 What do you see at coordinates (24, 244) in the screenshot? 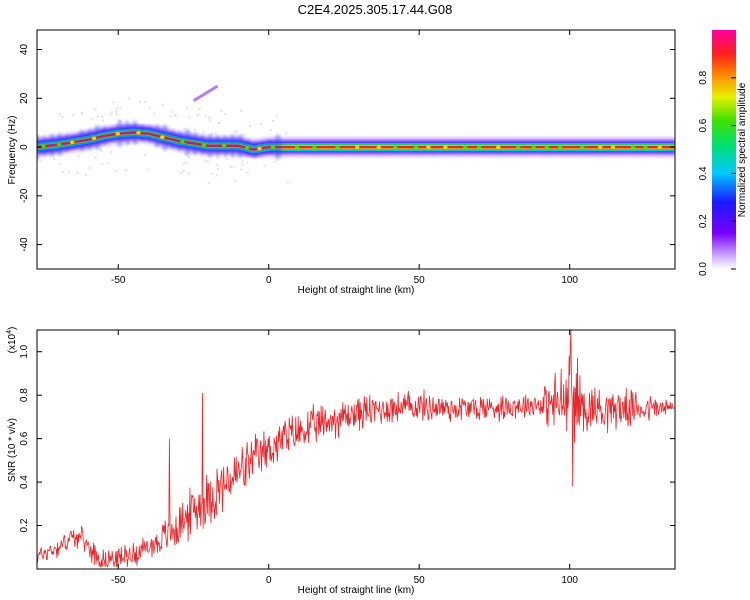
I see `spectrogram-y-tick-label: -40` at bounding box center [24, 244].